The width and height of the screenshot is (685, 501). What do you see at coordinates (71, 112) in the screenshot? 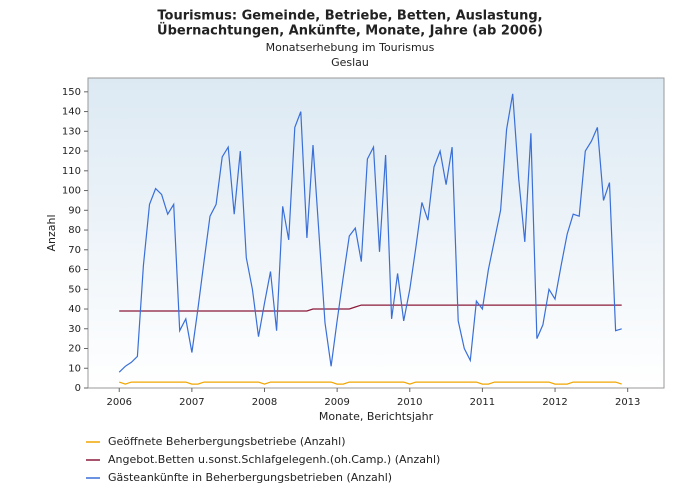
I see `y-tick-label: 140` at bounding box center [71, 112].